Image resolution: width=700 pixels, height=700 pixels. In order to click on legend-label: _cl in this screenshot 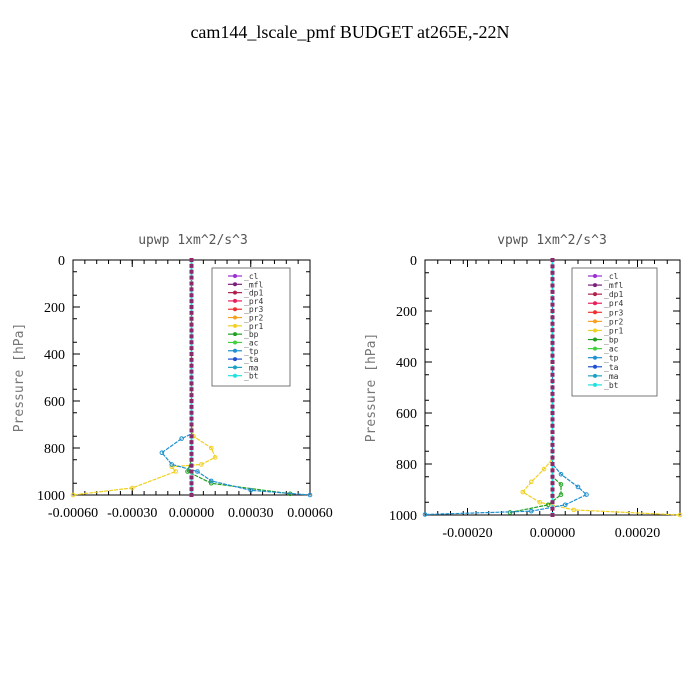, I will do `click(251, 276)`.